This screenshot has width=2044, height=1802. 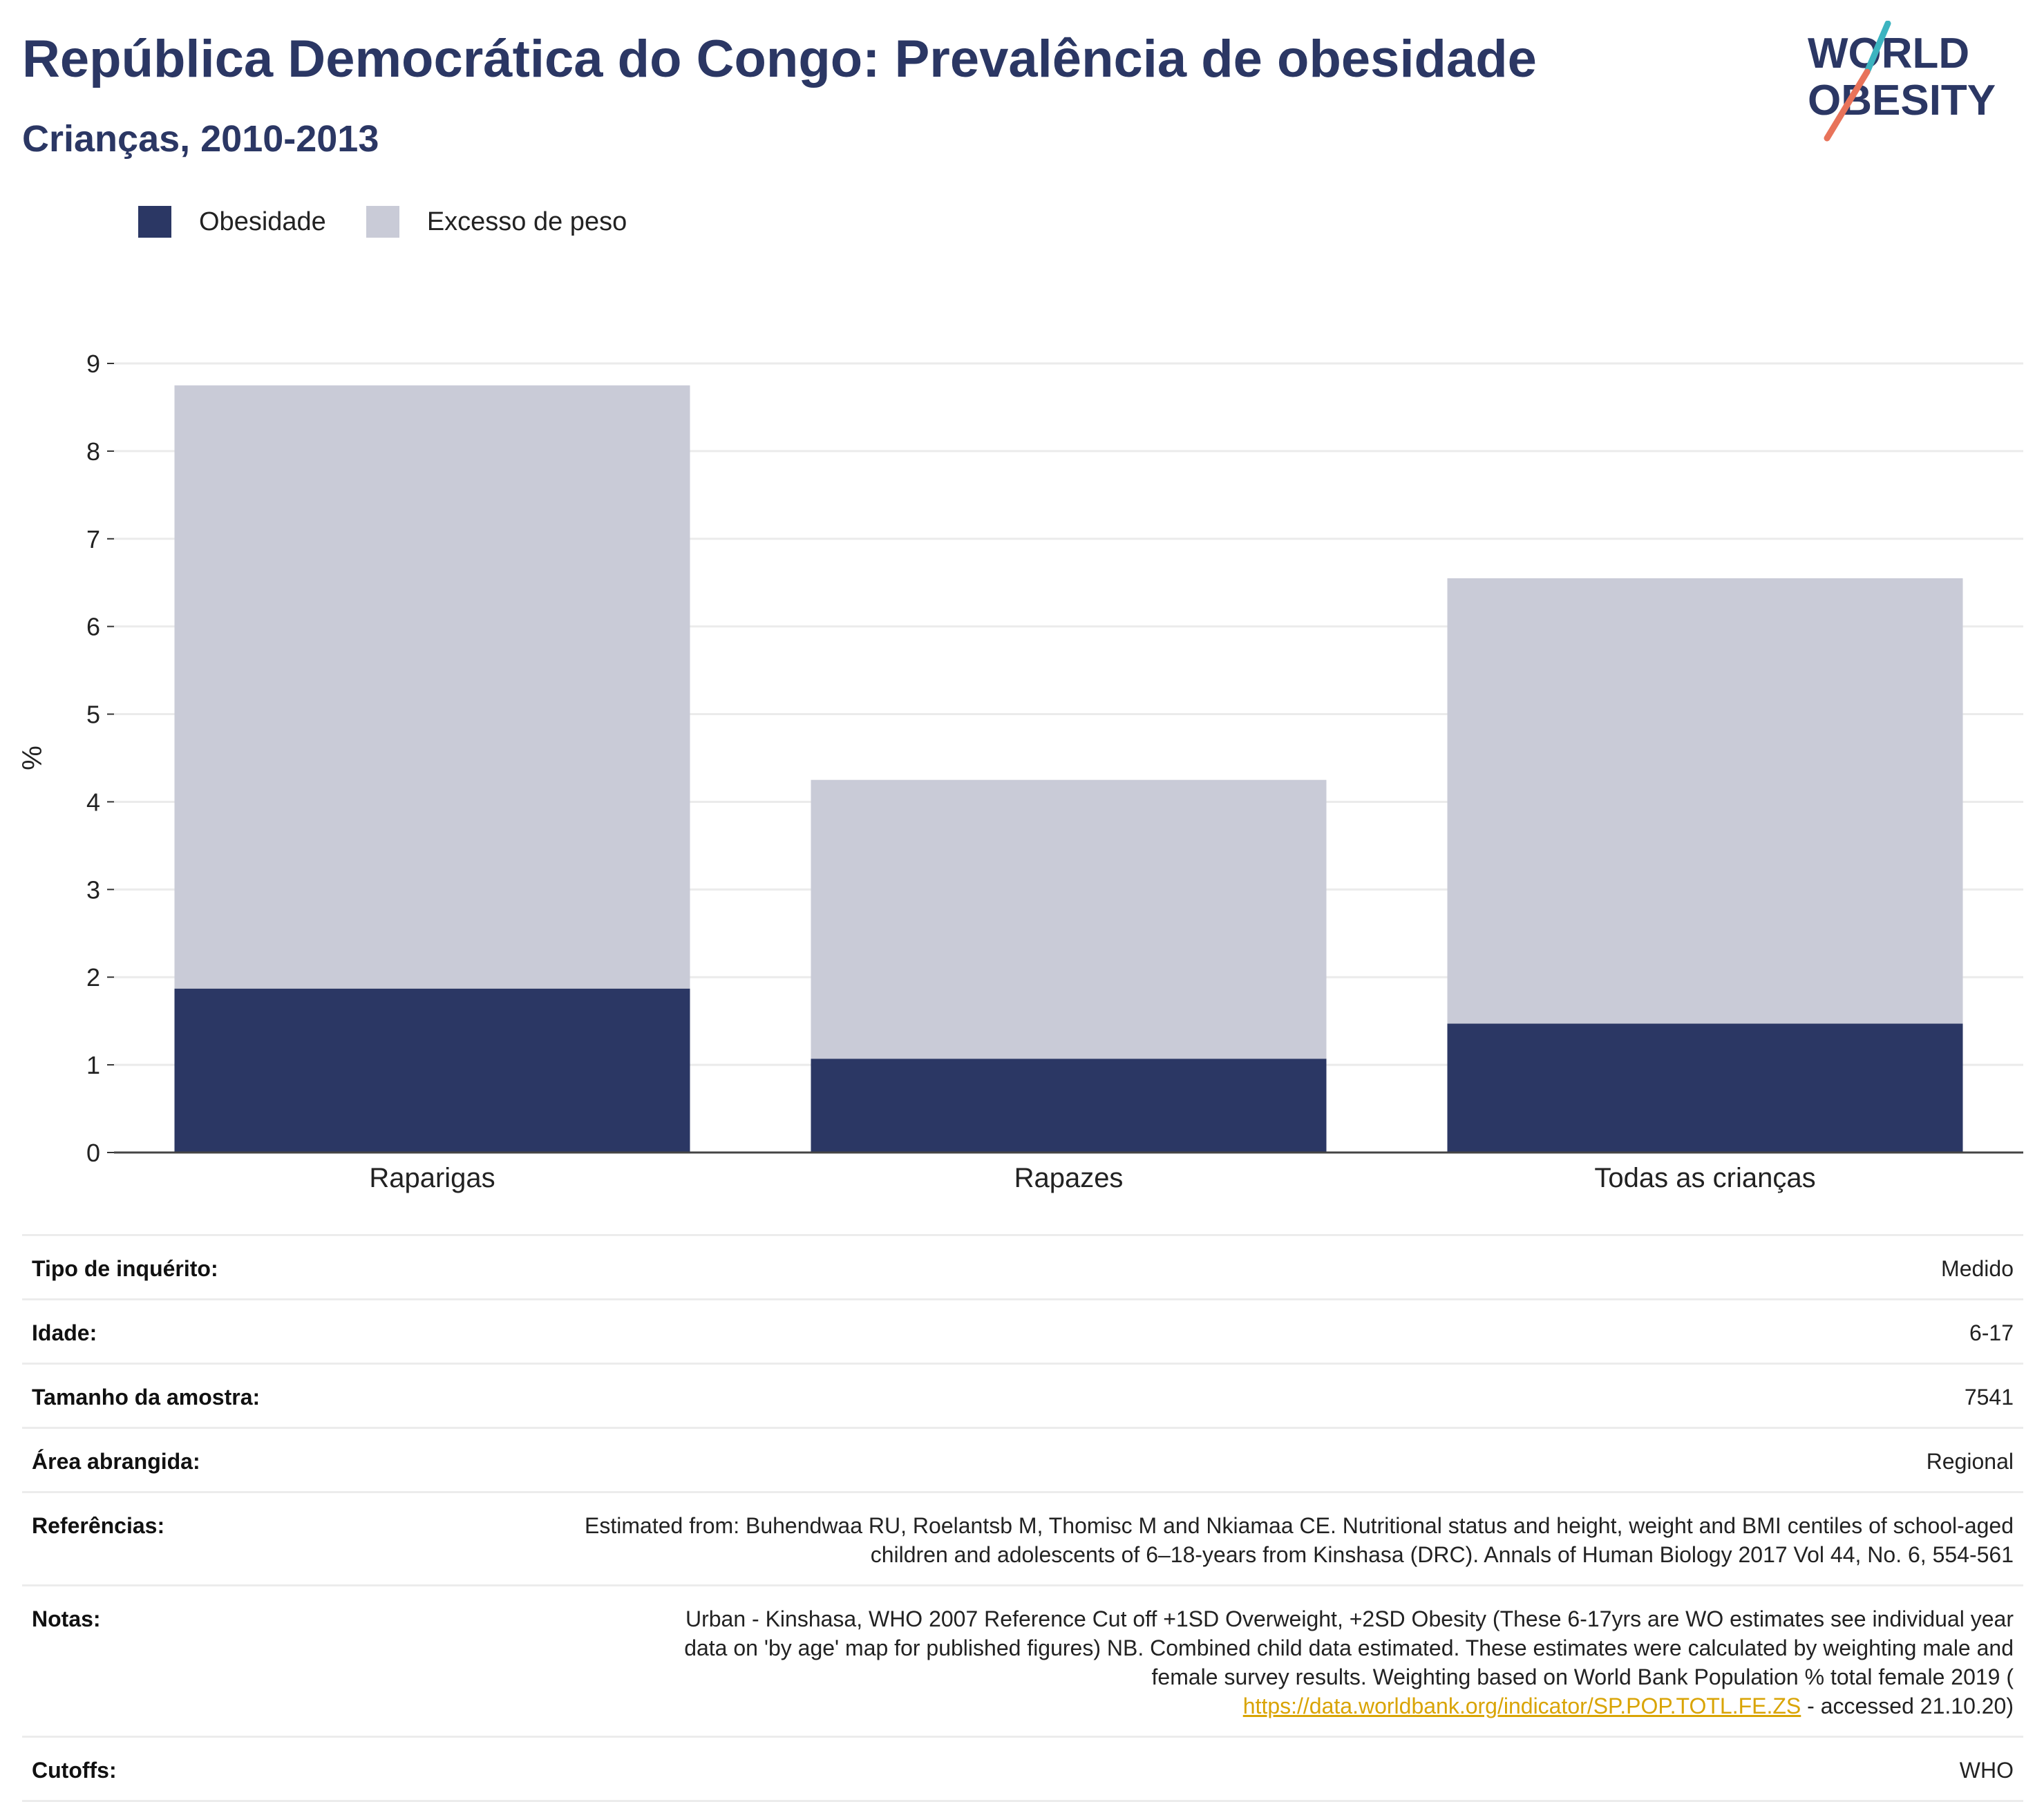 I want to click on info-label: Notas:, so click(x=66, y=1618).